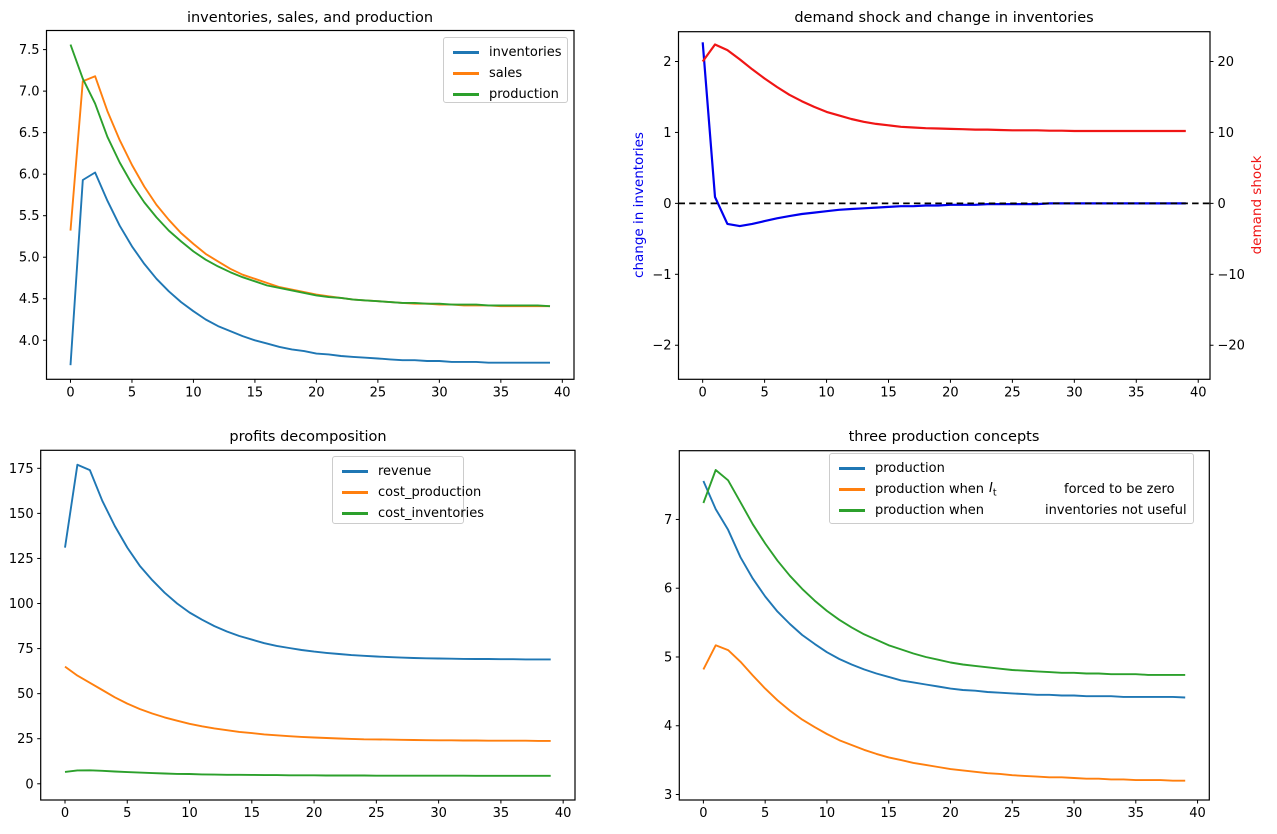 Image resolution: width=1277 pixels, height=834 pixels. I want to click on chart-title-profits-decomposition: profits decomposition, so click(308, 437).